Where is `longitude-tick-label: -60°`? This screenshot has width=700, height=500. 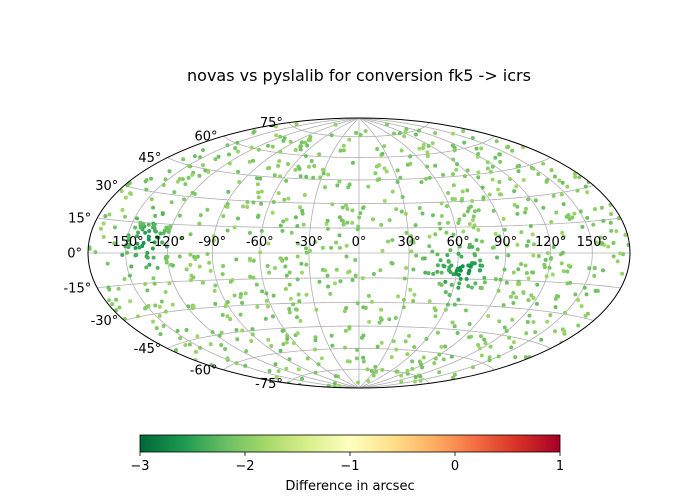
longitude-tick-label: -60° is located at coordinates (260, 242).